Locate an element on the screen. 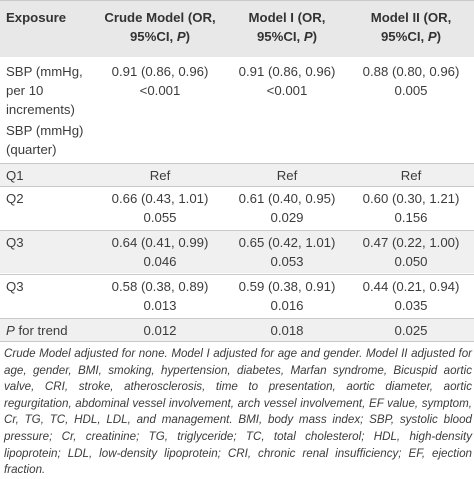  header-model-1-text: Model I (OR, 95%CI, is located at coordinates (287, 27).